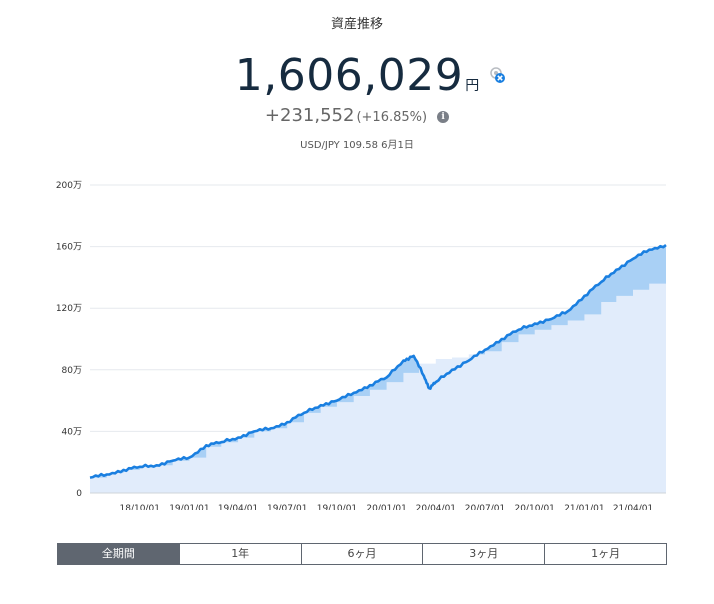 This screenshot has height=604, width=714. What do you see at coordinates (605, 554) in the screenshot?
I see `period-tab-1m: 1ヶ月` at bounding box center [605, 554].